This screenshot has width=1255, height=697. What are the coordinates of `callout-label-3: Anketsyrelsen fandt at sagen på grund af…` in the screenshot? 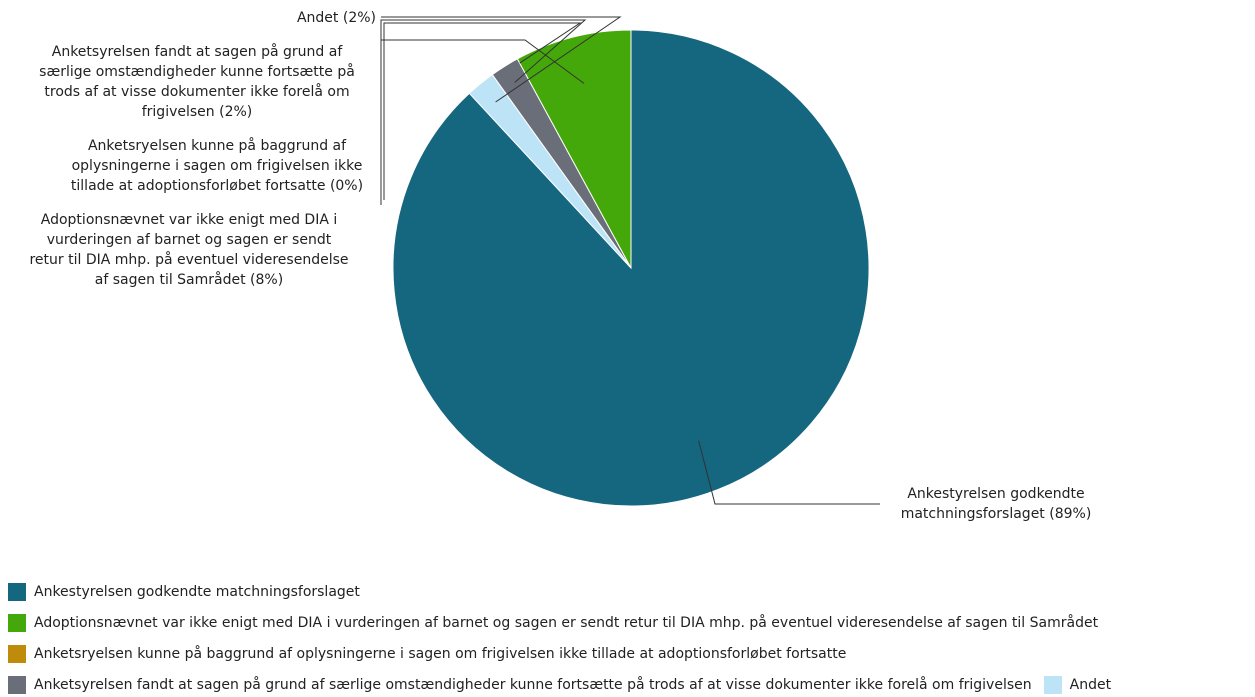 It's located at (197, 81).